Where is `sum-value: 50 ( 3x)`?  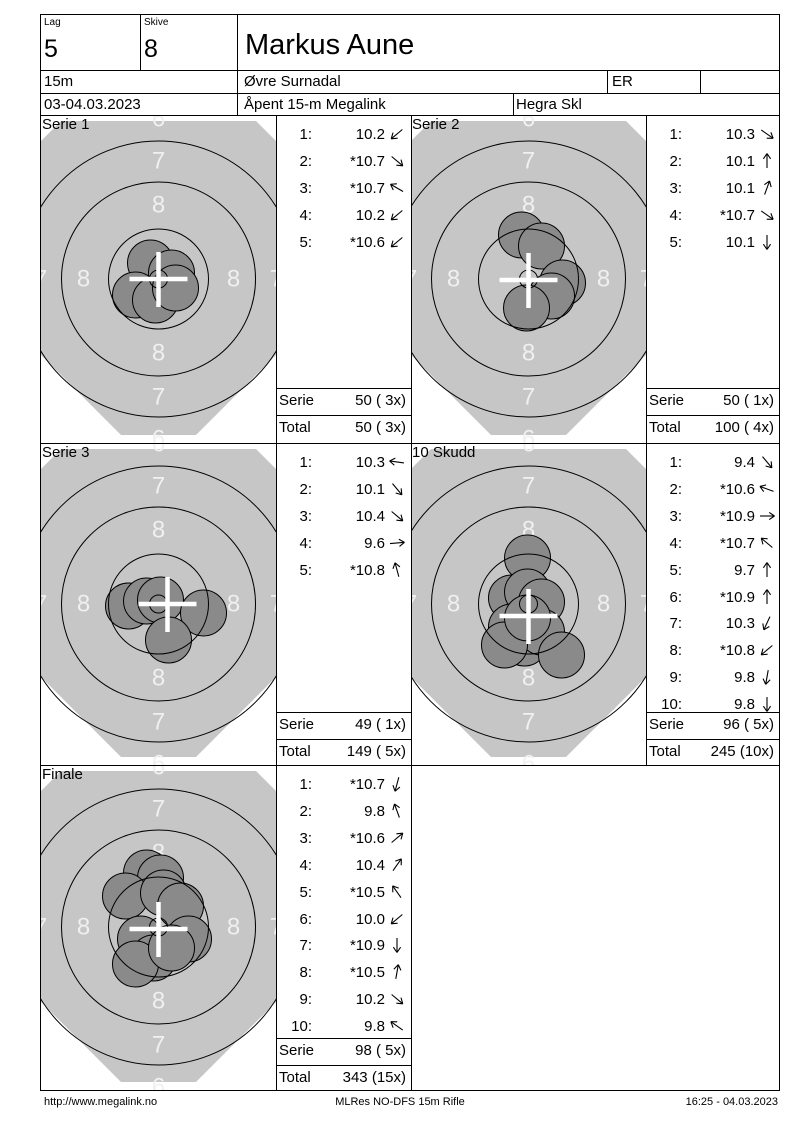 sum-value: 50 ( 3x) is located at coordinates (380, 400).